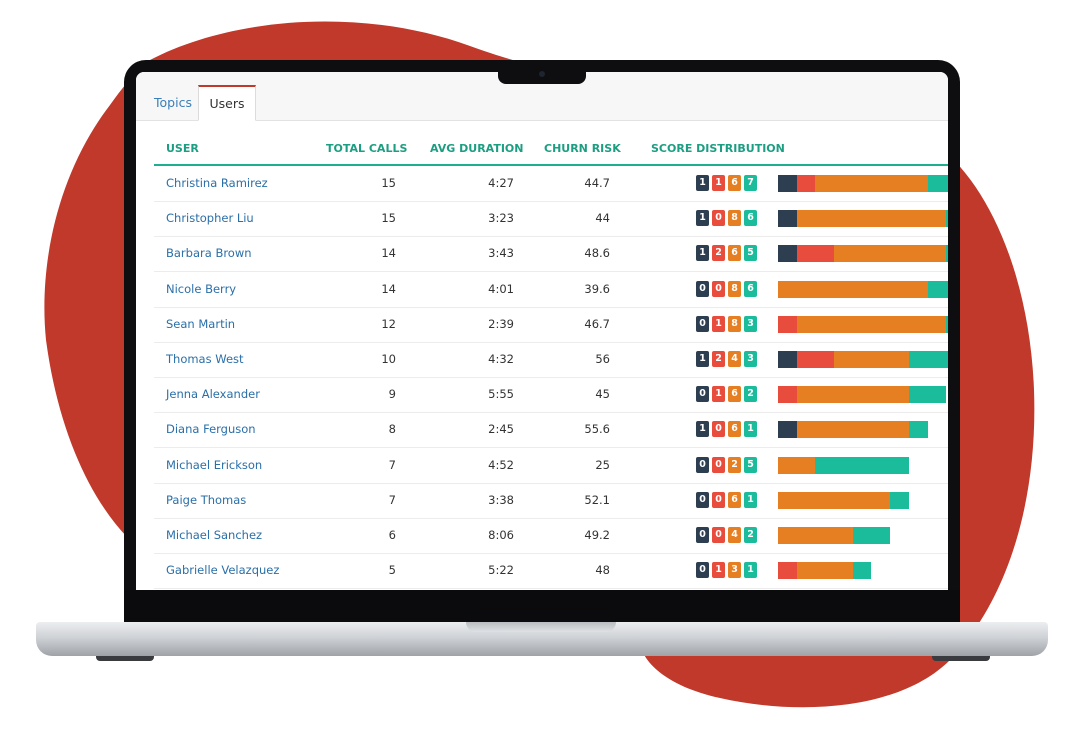  I want to click on total-calls-value: 12, so click(388, 323).